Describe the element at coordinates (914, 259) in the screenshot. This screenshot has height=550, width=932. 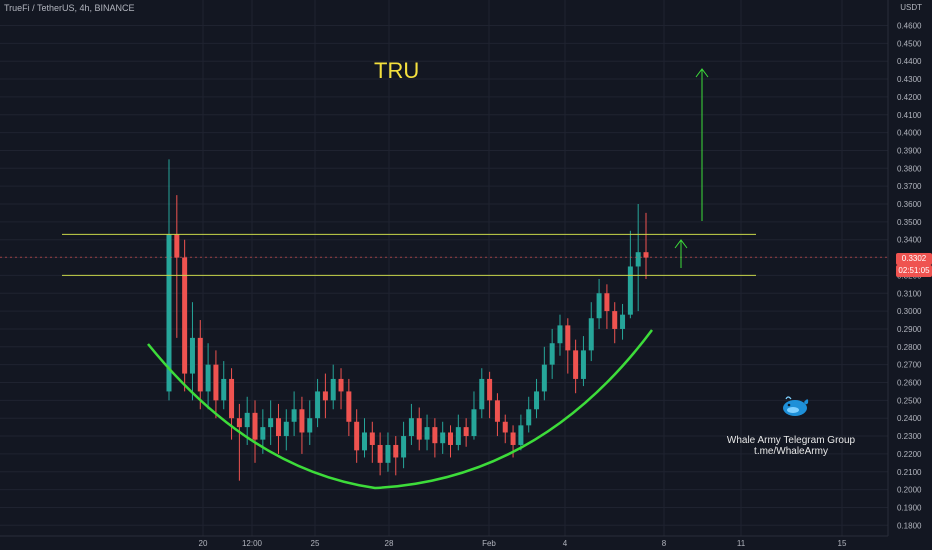
I see `last-price-tag: 0.3302` at that location.